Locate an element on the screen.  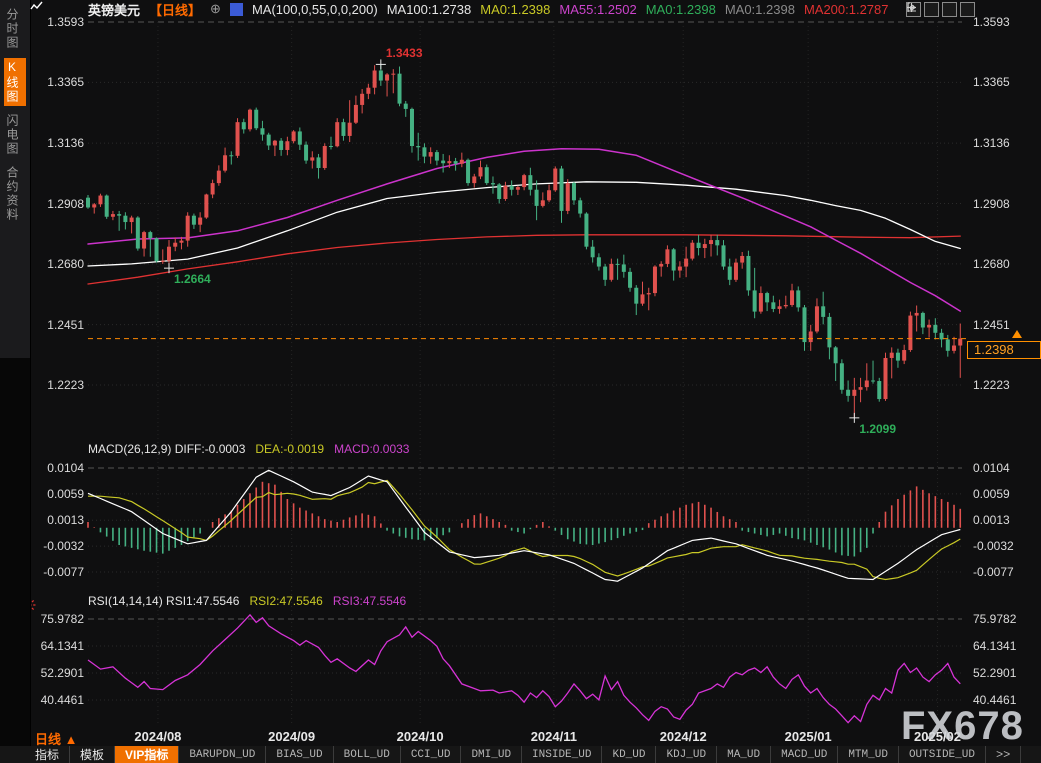
circled-plus-icon: ⊕ is located at coordinates (215, 8).